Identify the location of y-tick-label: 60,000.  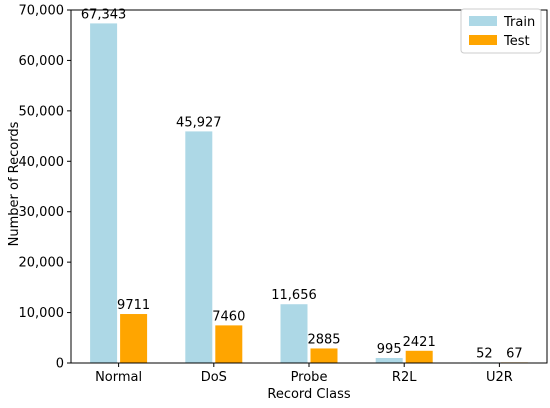
(42, 61).